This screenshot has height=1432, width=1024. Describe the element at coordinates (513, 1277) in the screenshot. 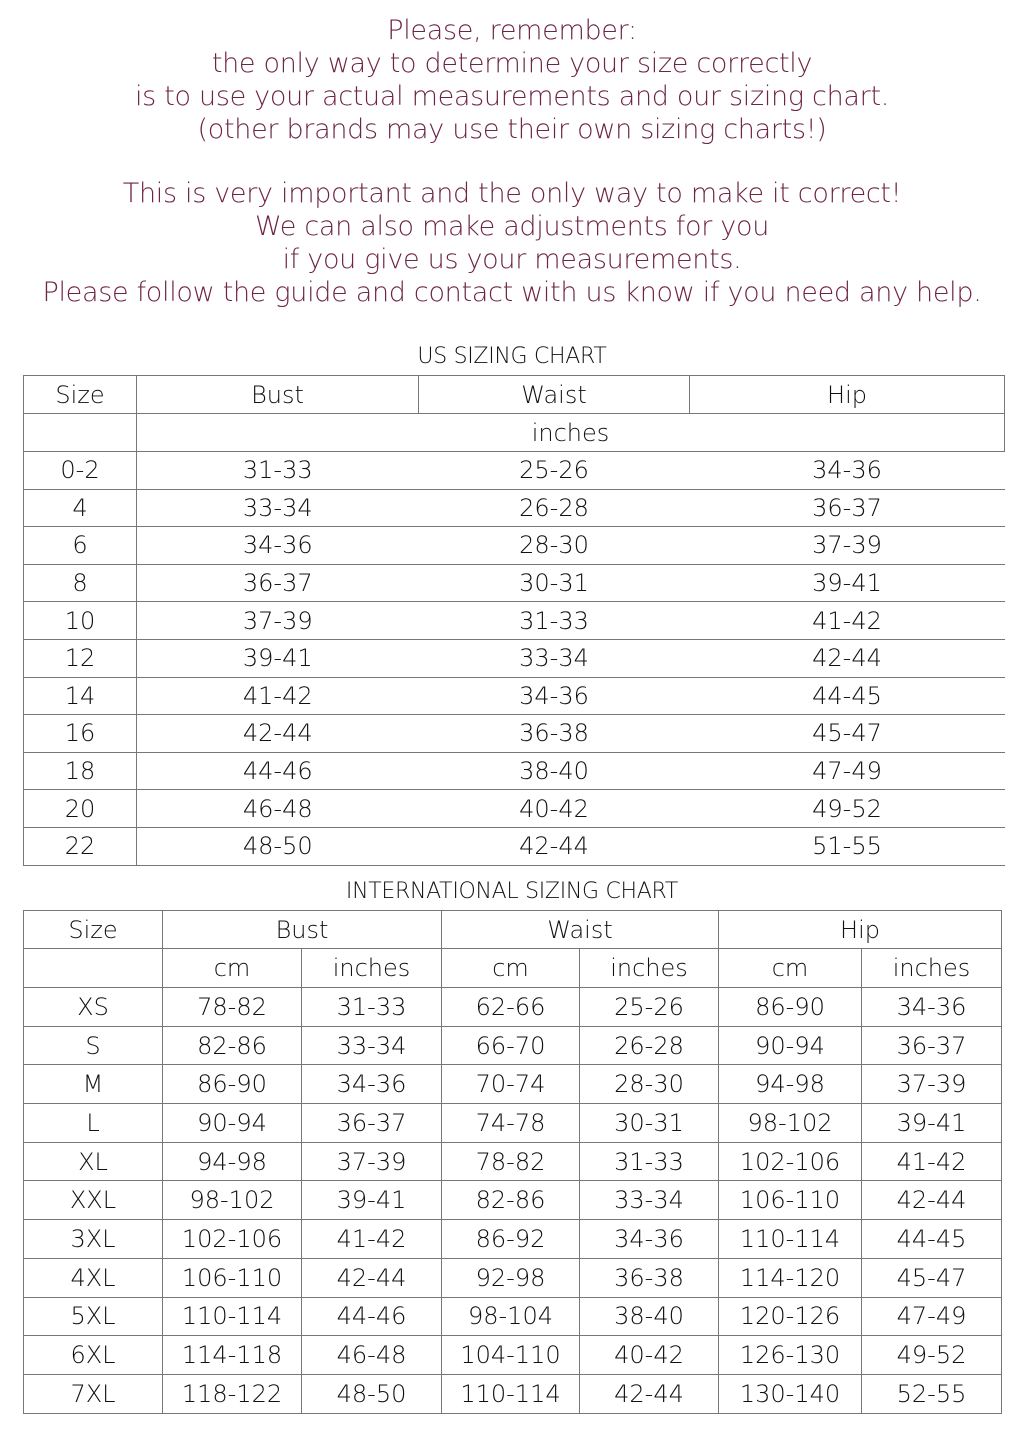

I see `data-row: 4XL 106-110 42-44 92-98 36-38 114-120 45-47` at that location.